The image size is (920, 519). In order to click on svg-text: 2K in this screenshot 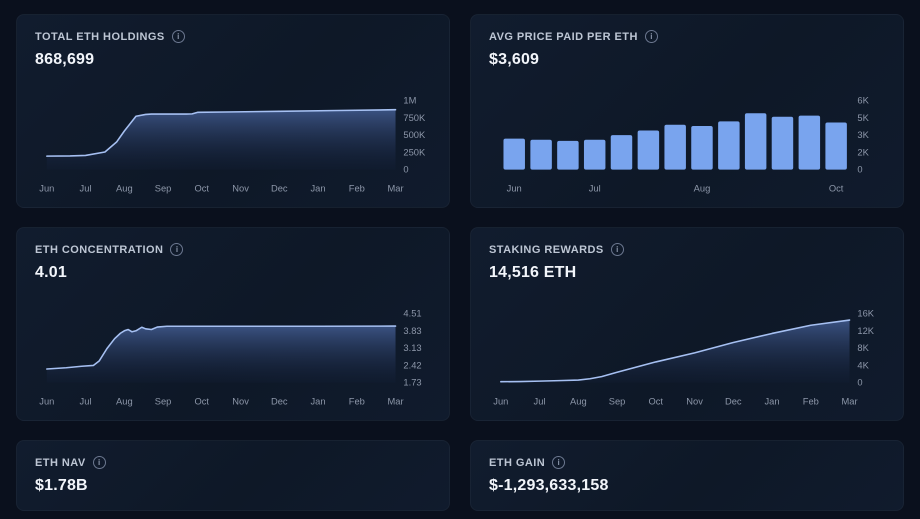, I will do `click(863, 152)`.